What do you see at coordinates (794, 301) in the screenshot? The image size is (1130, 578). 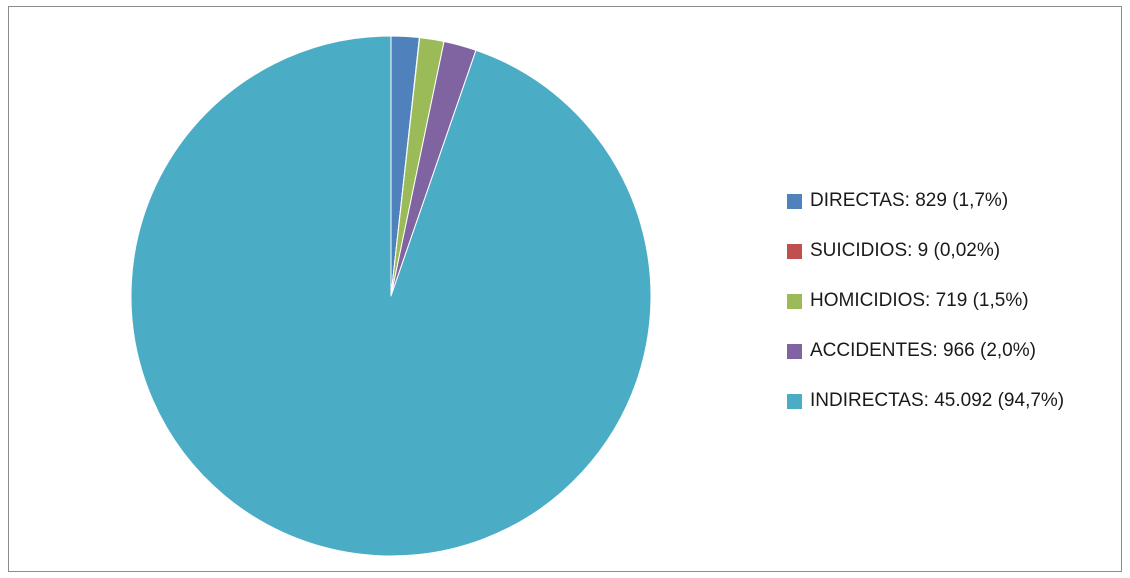 I see `legend-swatch-homicidios` at bounding box center [794, 301].